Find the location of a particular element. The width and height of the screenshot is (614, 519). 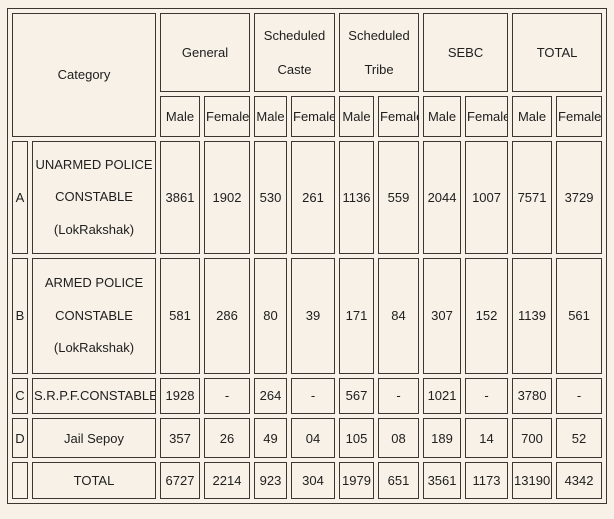

row-letter-cell: D is located at coordinates (20, 438).